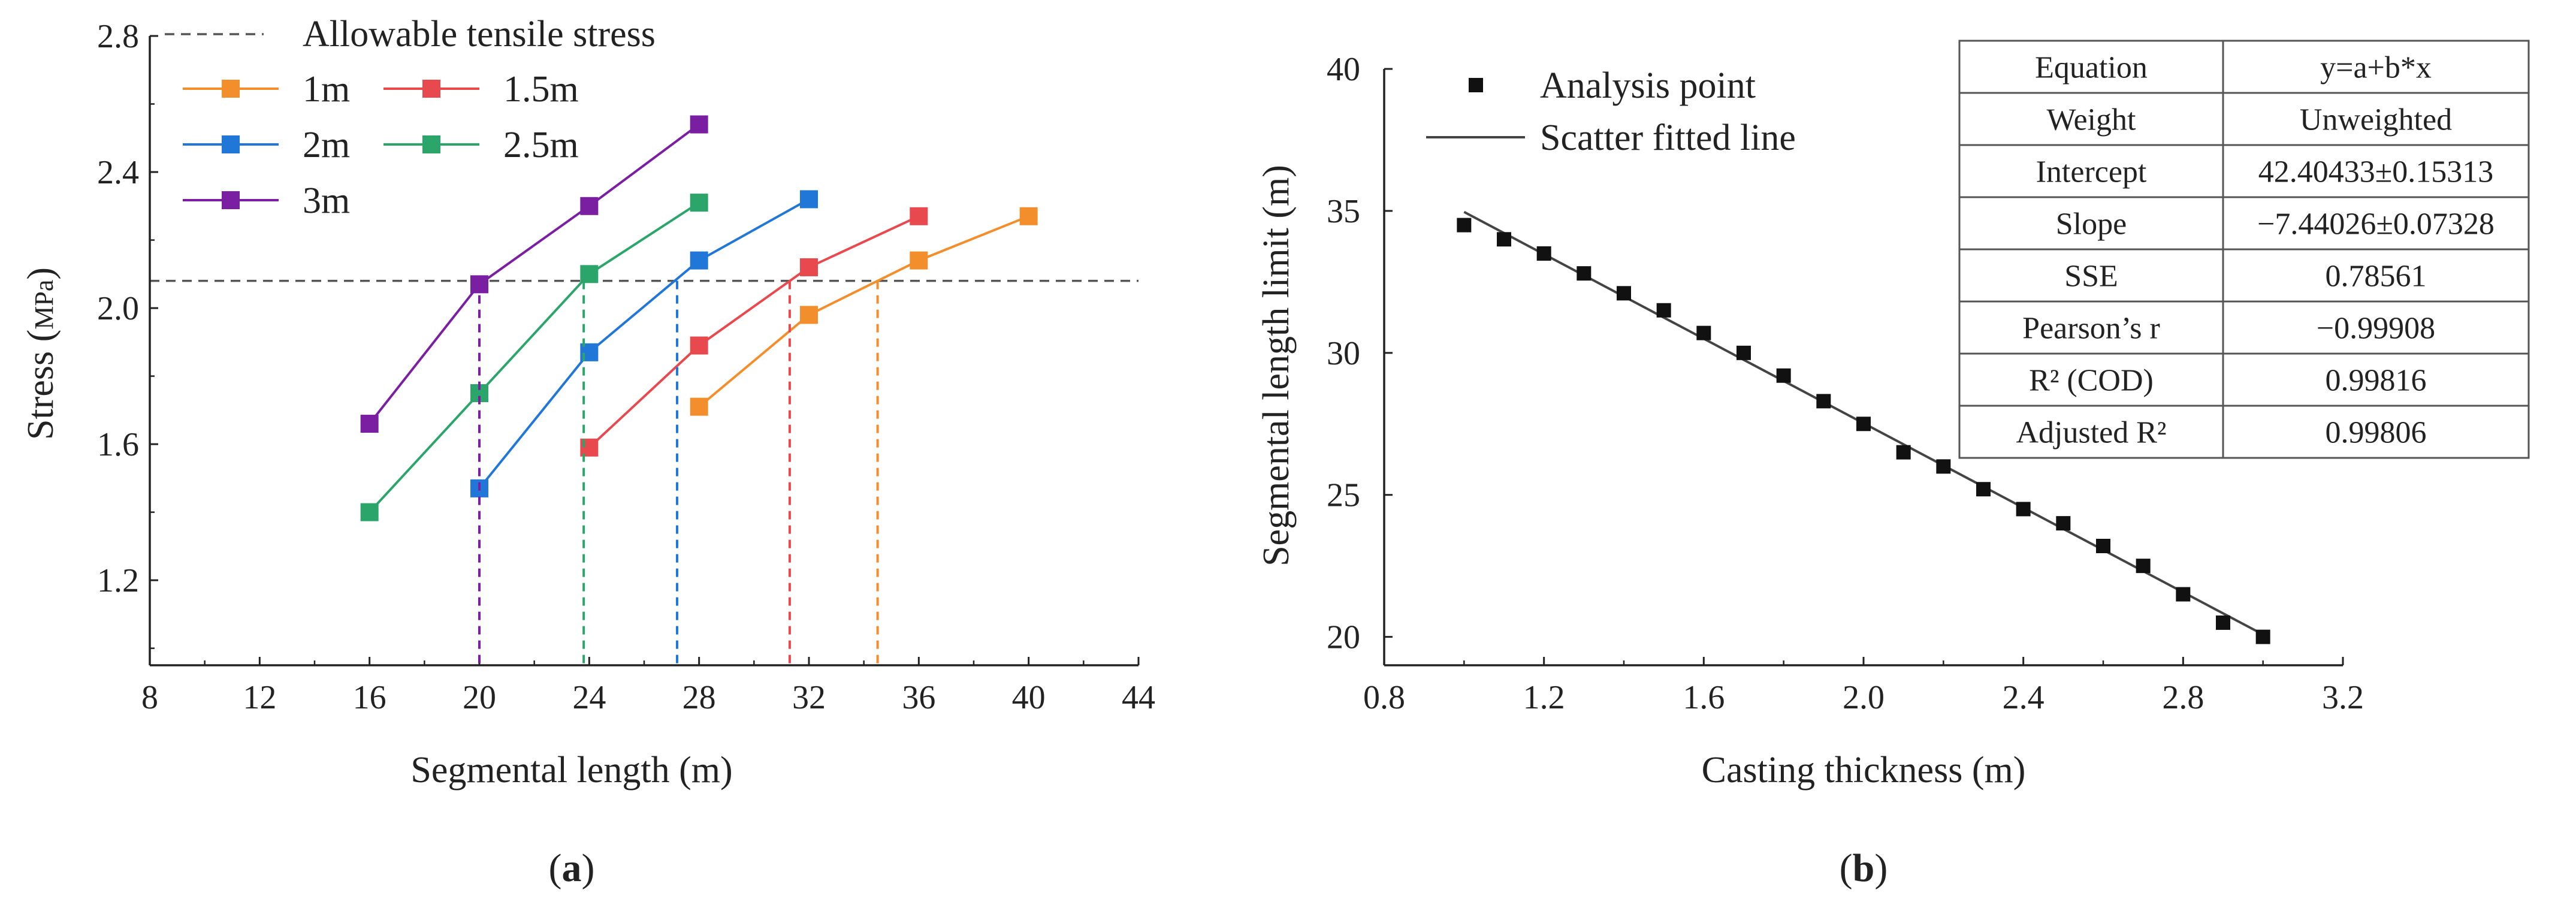  Describe the element at coordinates (41, 273) in the screenshot. I see `chart-a-y-axis-title-close: )` at that location.